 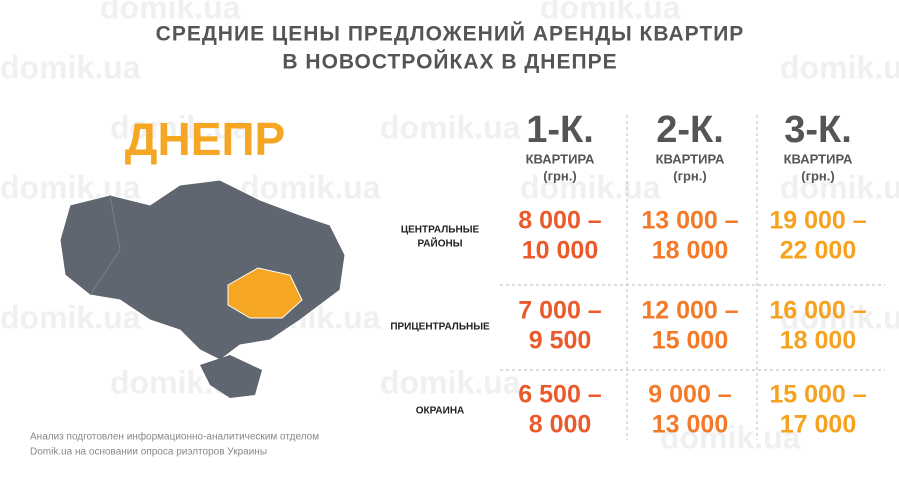 What do you see at coordinates (440, 230) in the screenshot?
I see `row-label: ЦЕНТРАЛЬНЫЕ` at bounding box center [440, 230].